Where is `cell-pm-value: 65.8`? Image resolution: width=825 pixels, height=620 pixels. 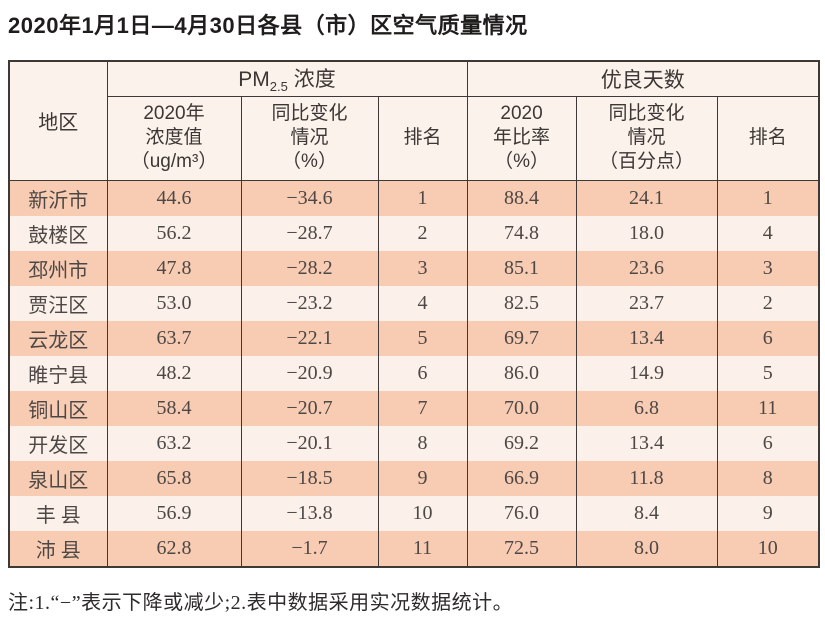
cell-pm-value: 65.8 is located at coordinates (174, 478).